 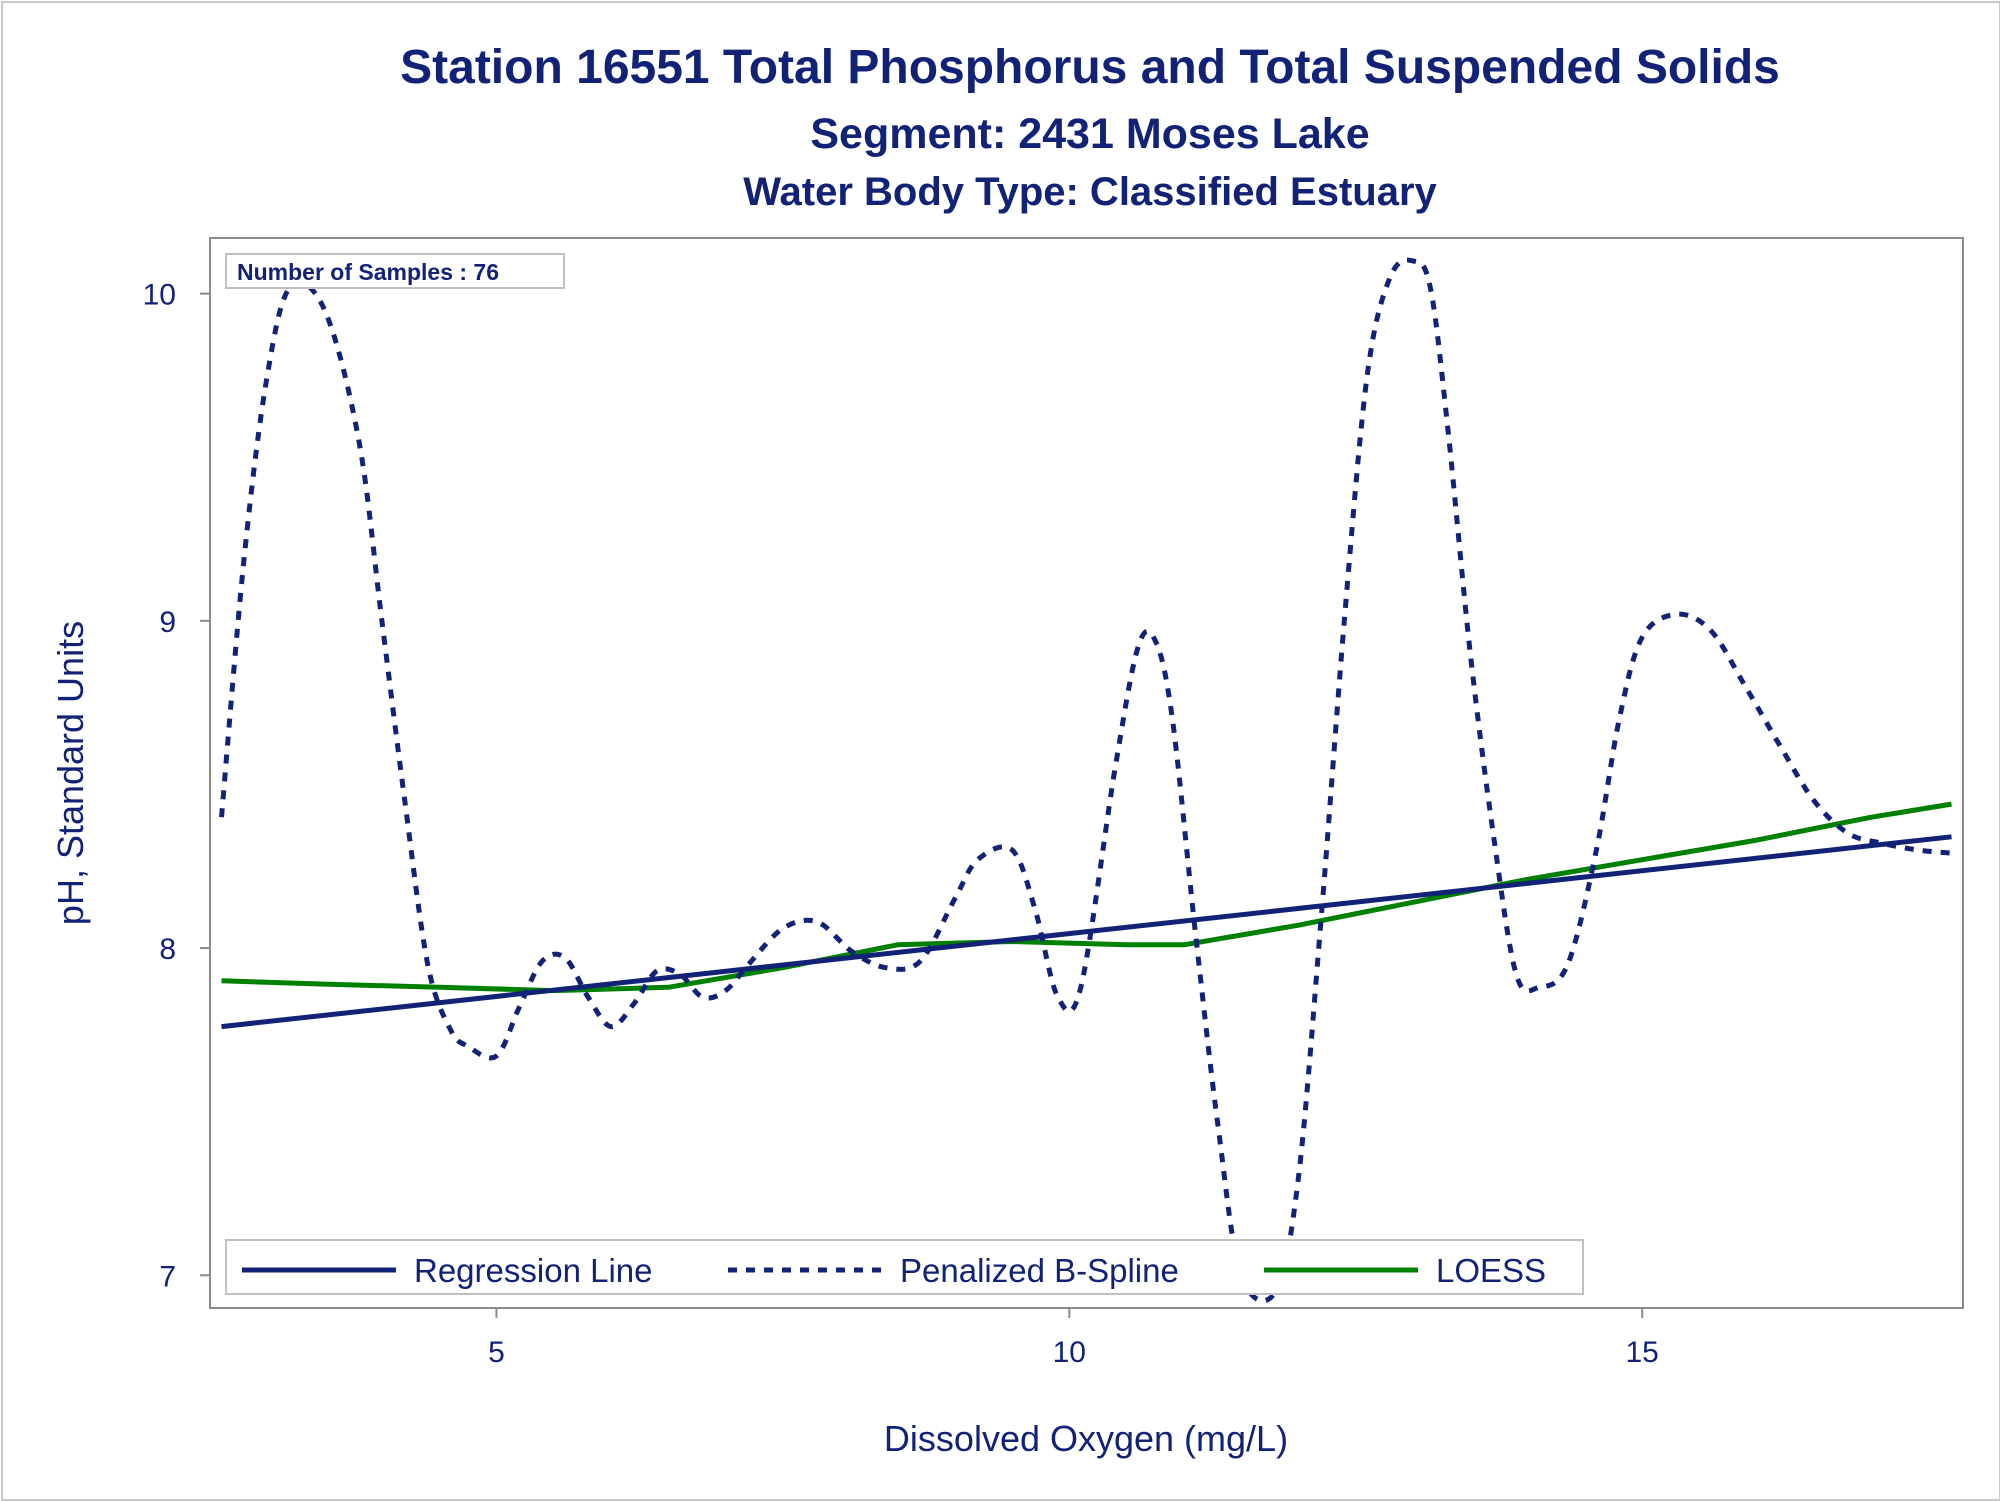 I want to click on series-regression-line-line, so click(x=1086, y=932).